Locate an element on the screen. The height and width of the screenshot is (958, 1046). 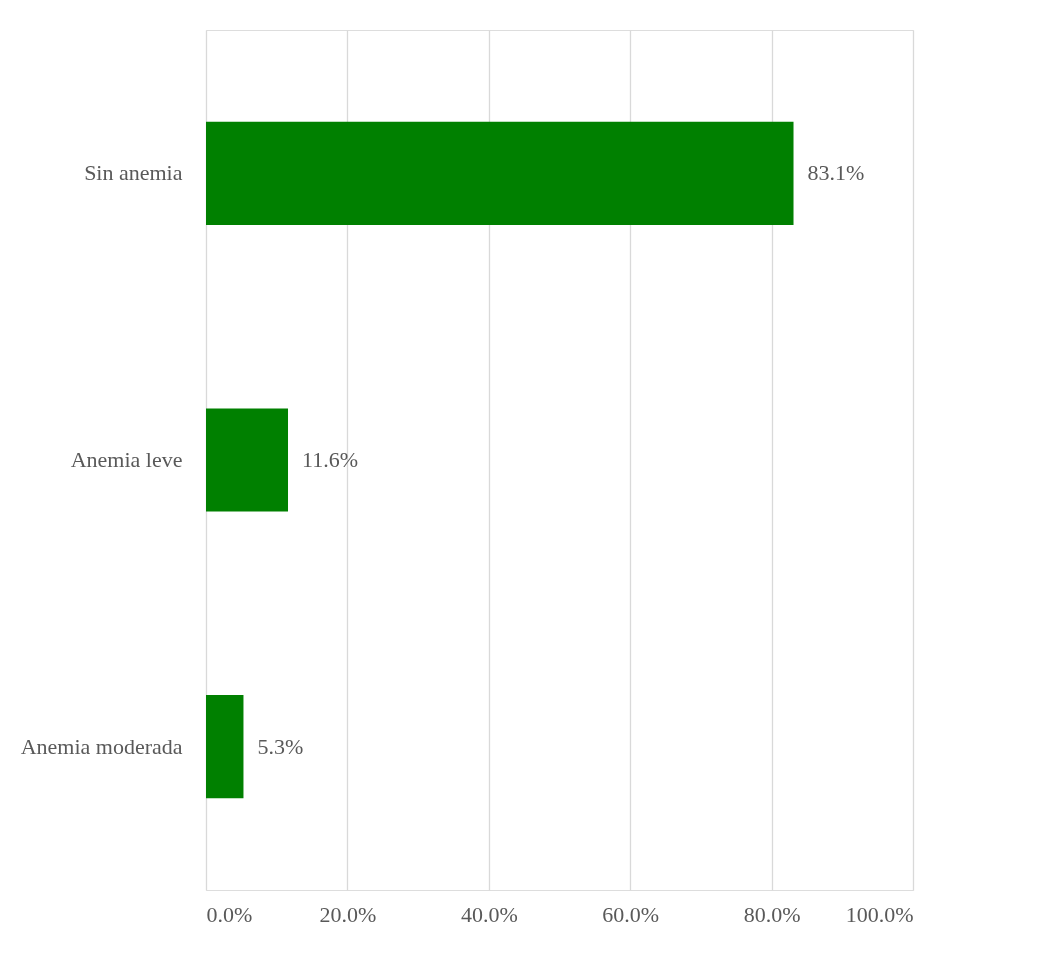
y-tick-label: Anemia moderada is located at coordinates (101, 746).